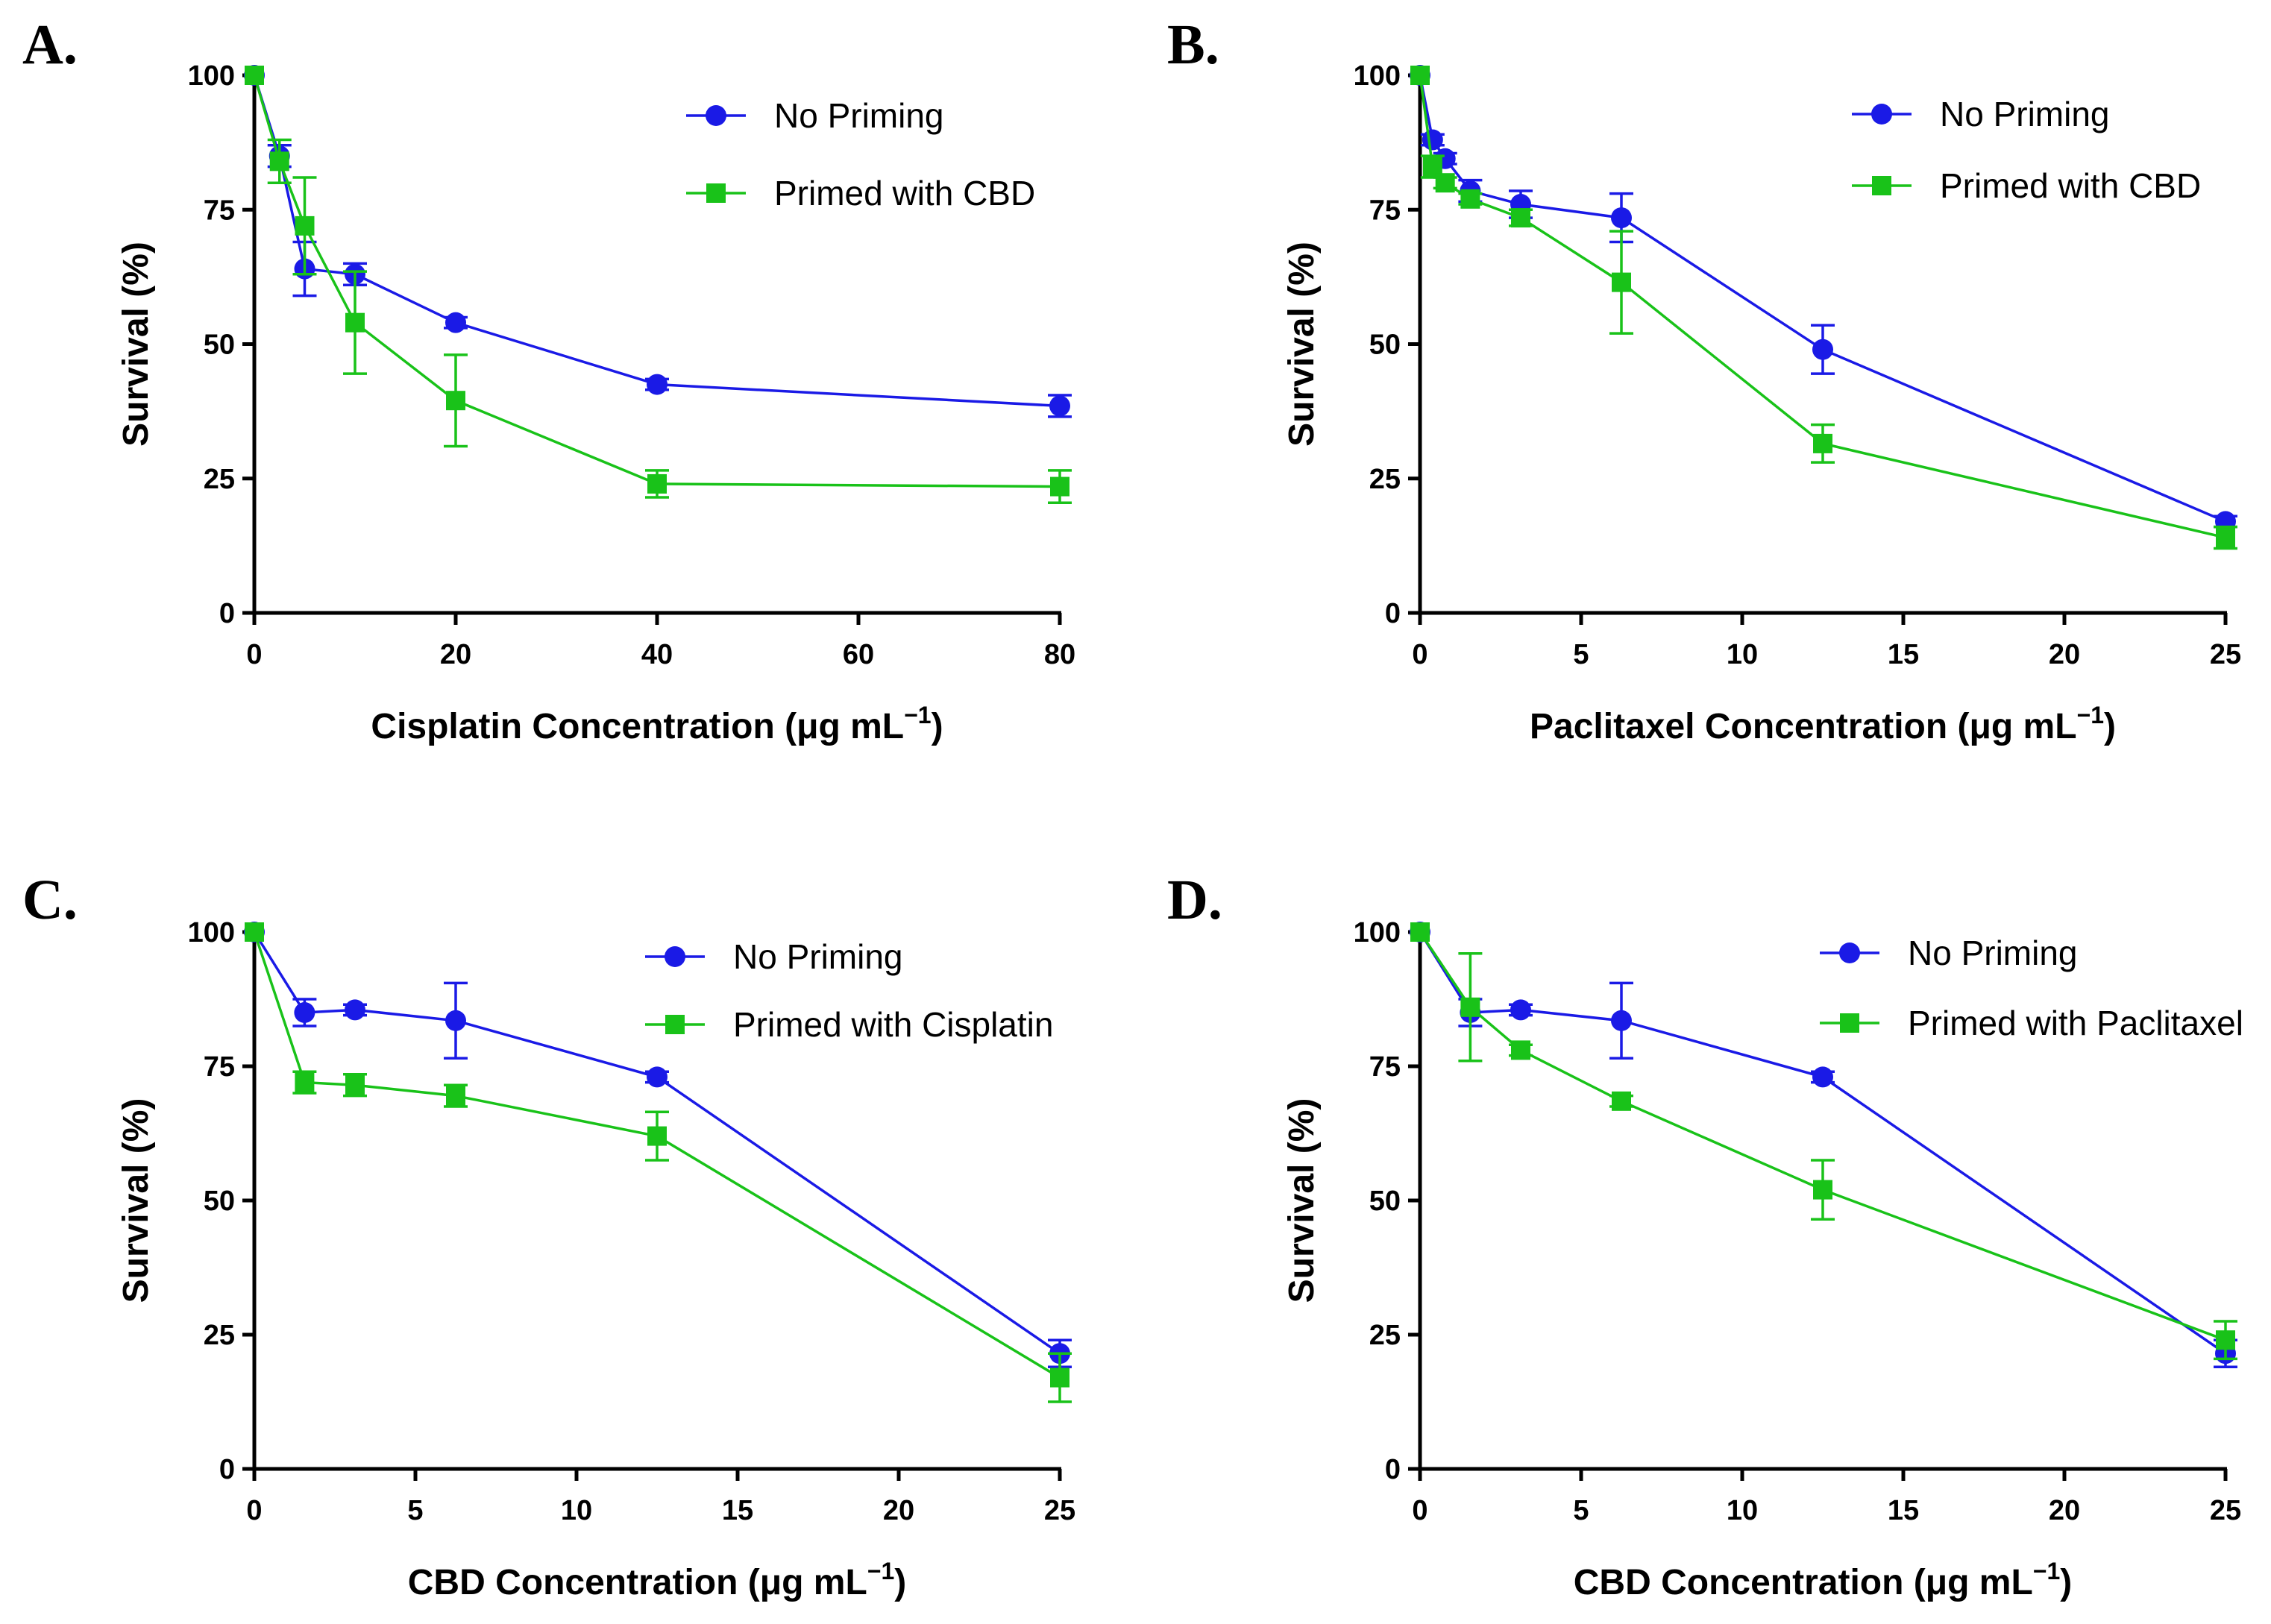 This screenshot has height=1624, width=2271. I want to click on x-axis-title-main: CBD Concentration (μg mL, so click(1803, 1582).